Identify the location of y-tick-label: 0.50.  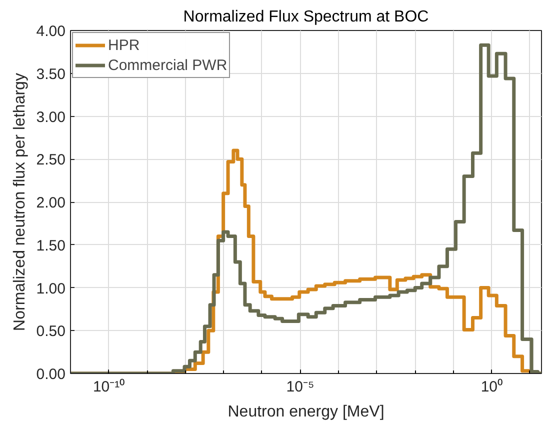
(51, 331).